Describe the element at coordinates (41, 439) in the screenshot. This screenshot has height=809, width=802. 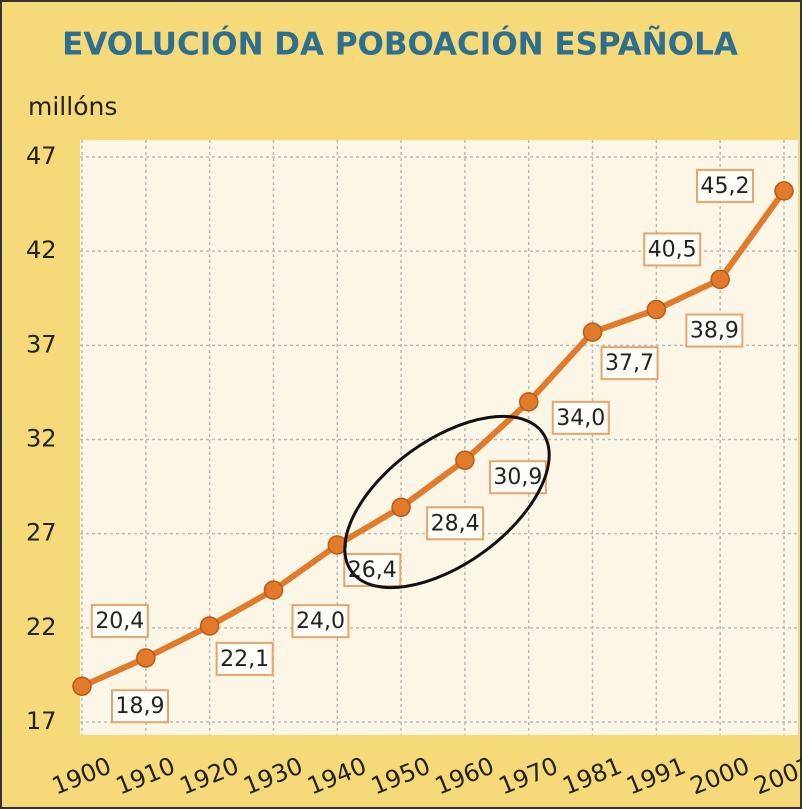
I see `y-tick-label: 32` at that location.